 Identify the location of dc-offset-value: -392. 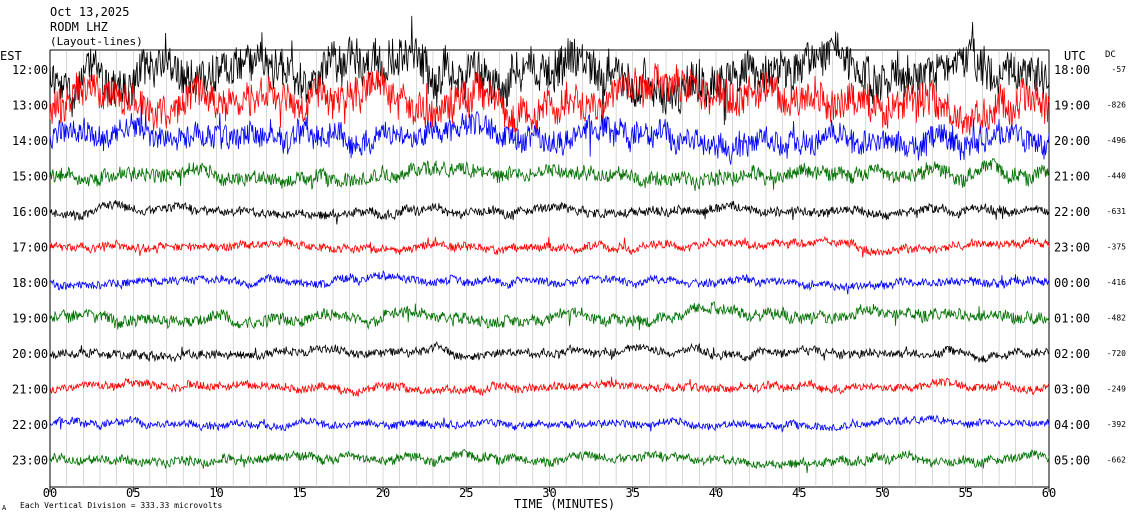
(1116, 424).